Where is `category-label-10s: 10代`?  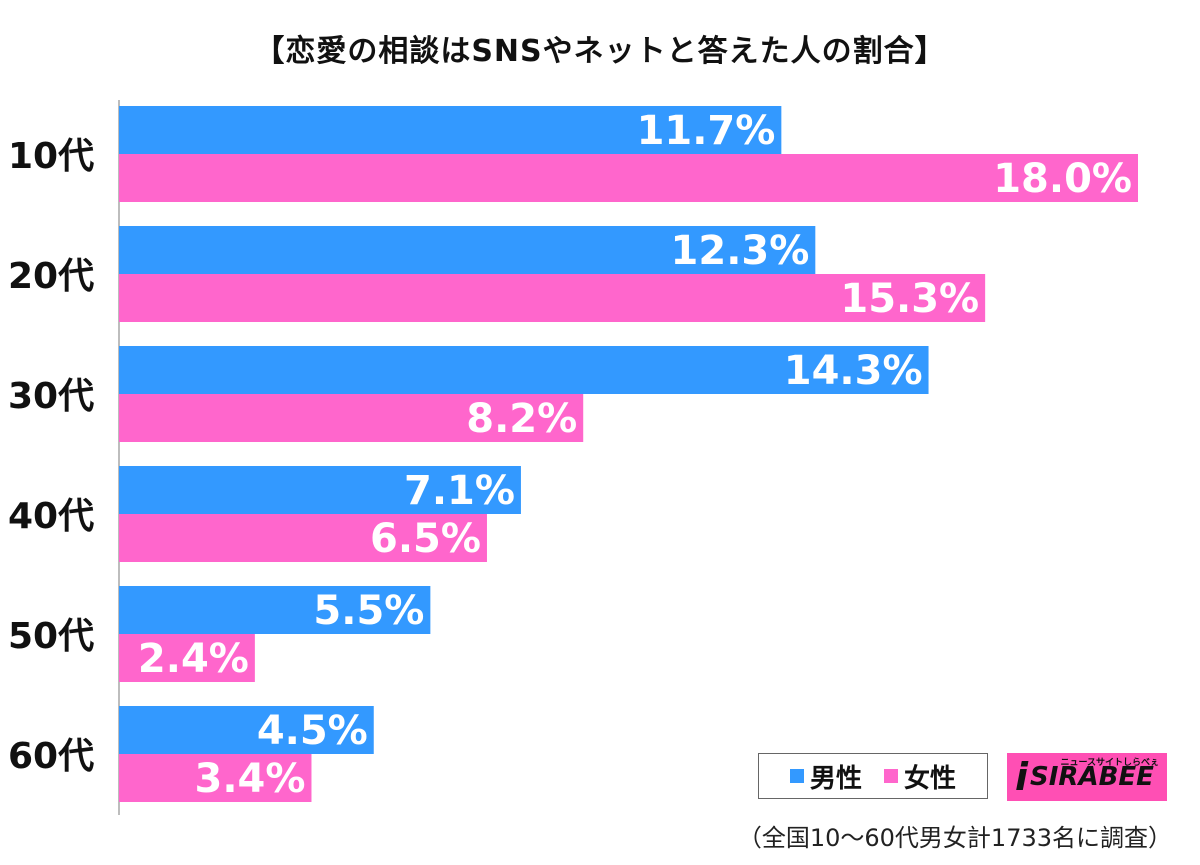 category-label-10s: 10代 is located at coordinates (51, 156).